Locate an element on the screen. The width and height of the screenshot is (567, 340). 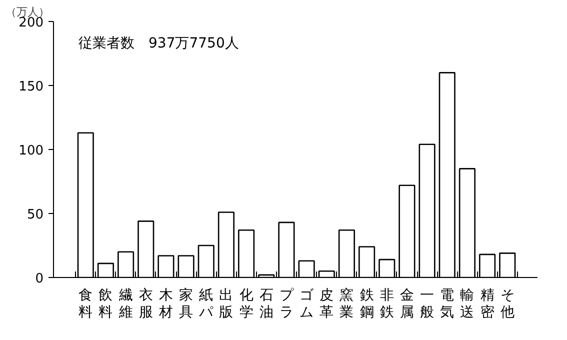
y-axis-title: （万人） is located at coordinates (28, 12).